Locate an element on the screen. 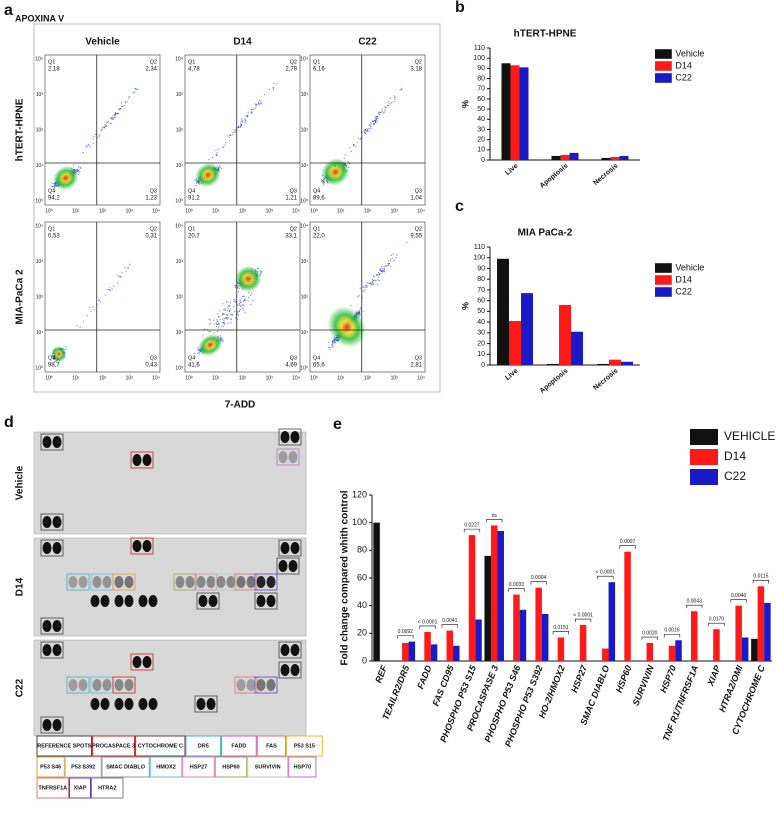  y-axis-label: % is located at coordinates (465, 104).